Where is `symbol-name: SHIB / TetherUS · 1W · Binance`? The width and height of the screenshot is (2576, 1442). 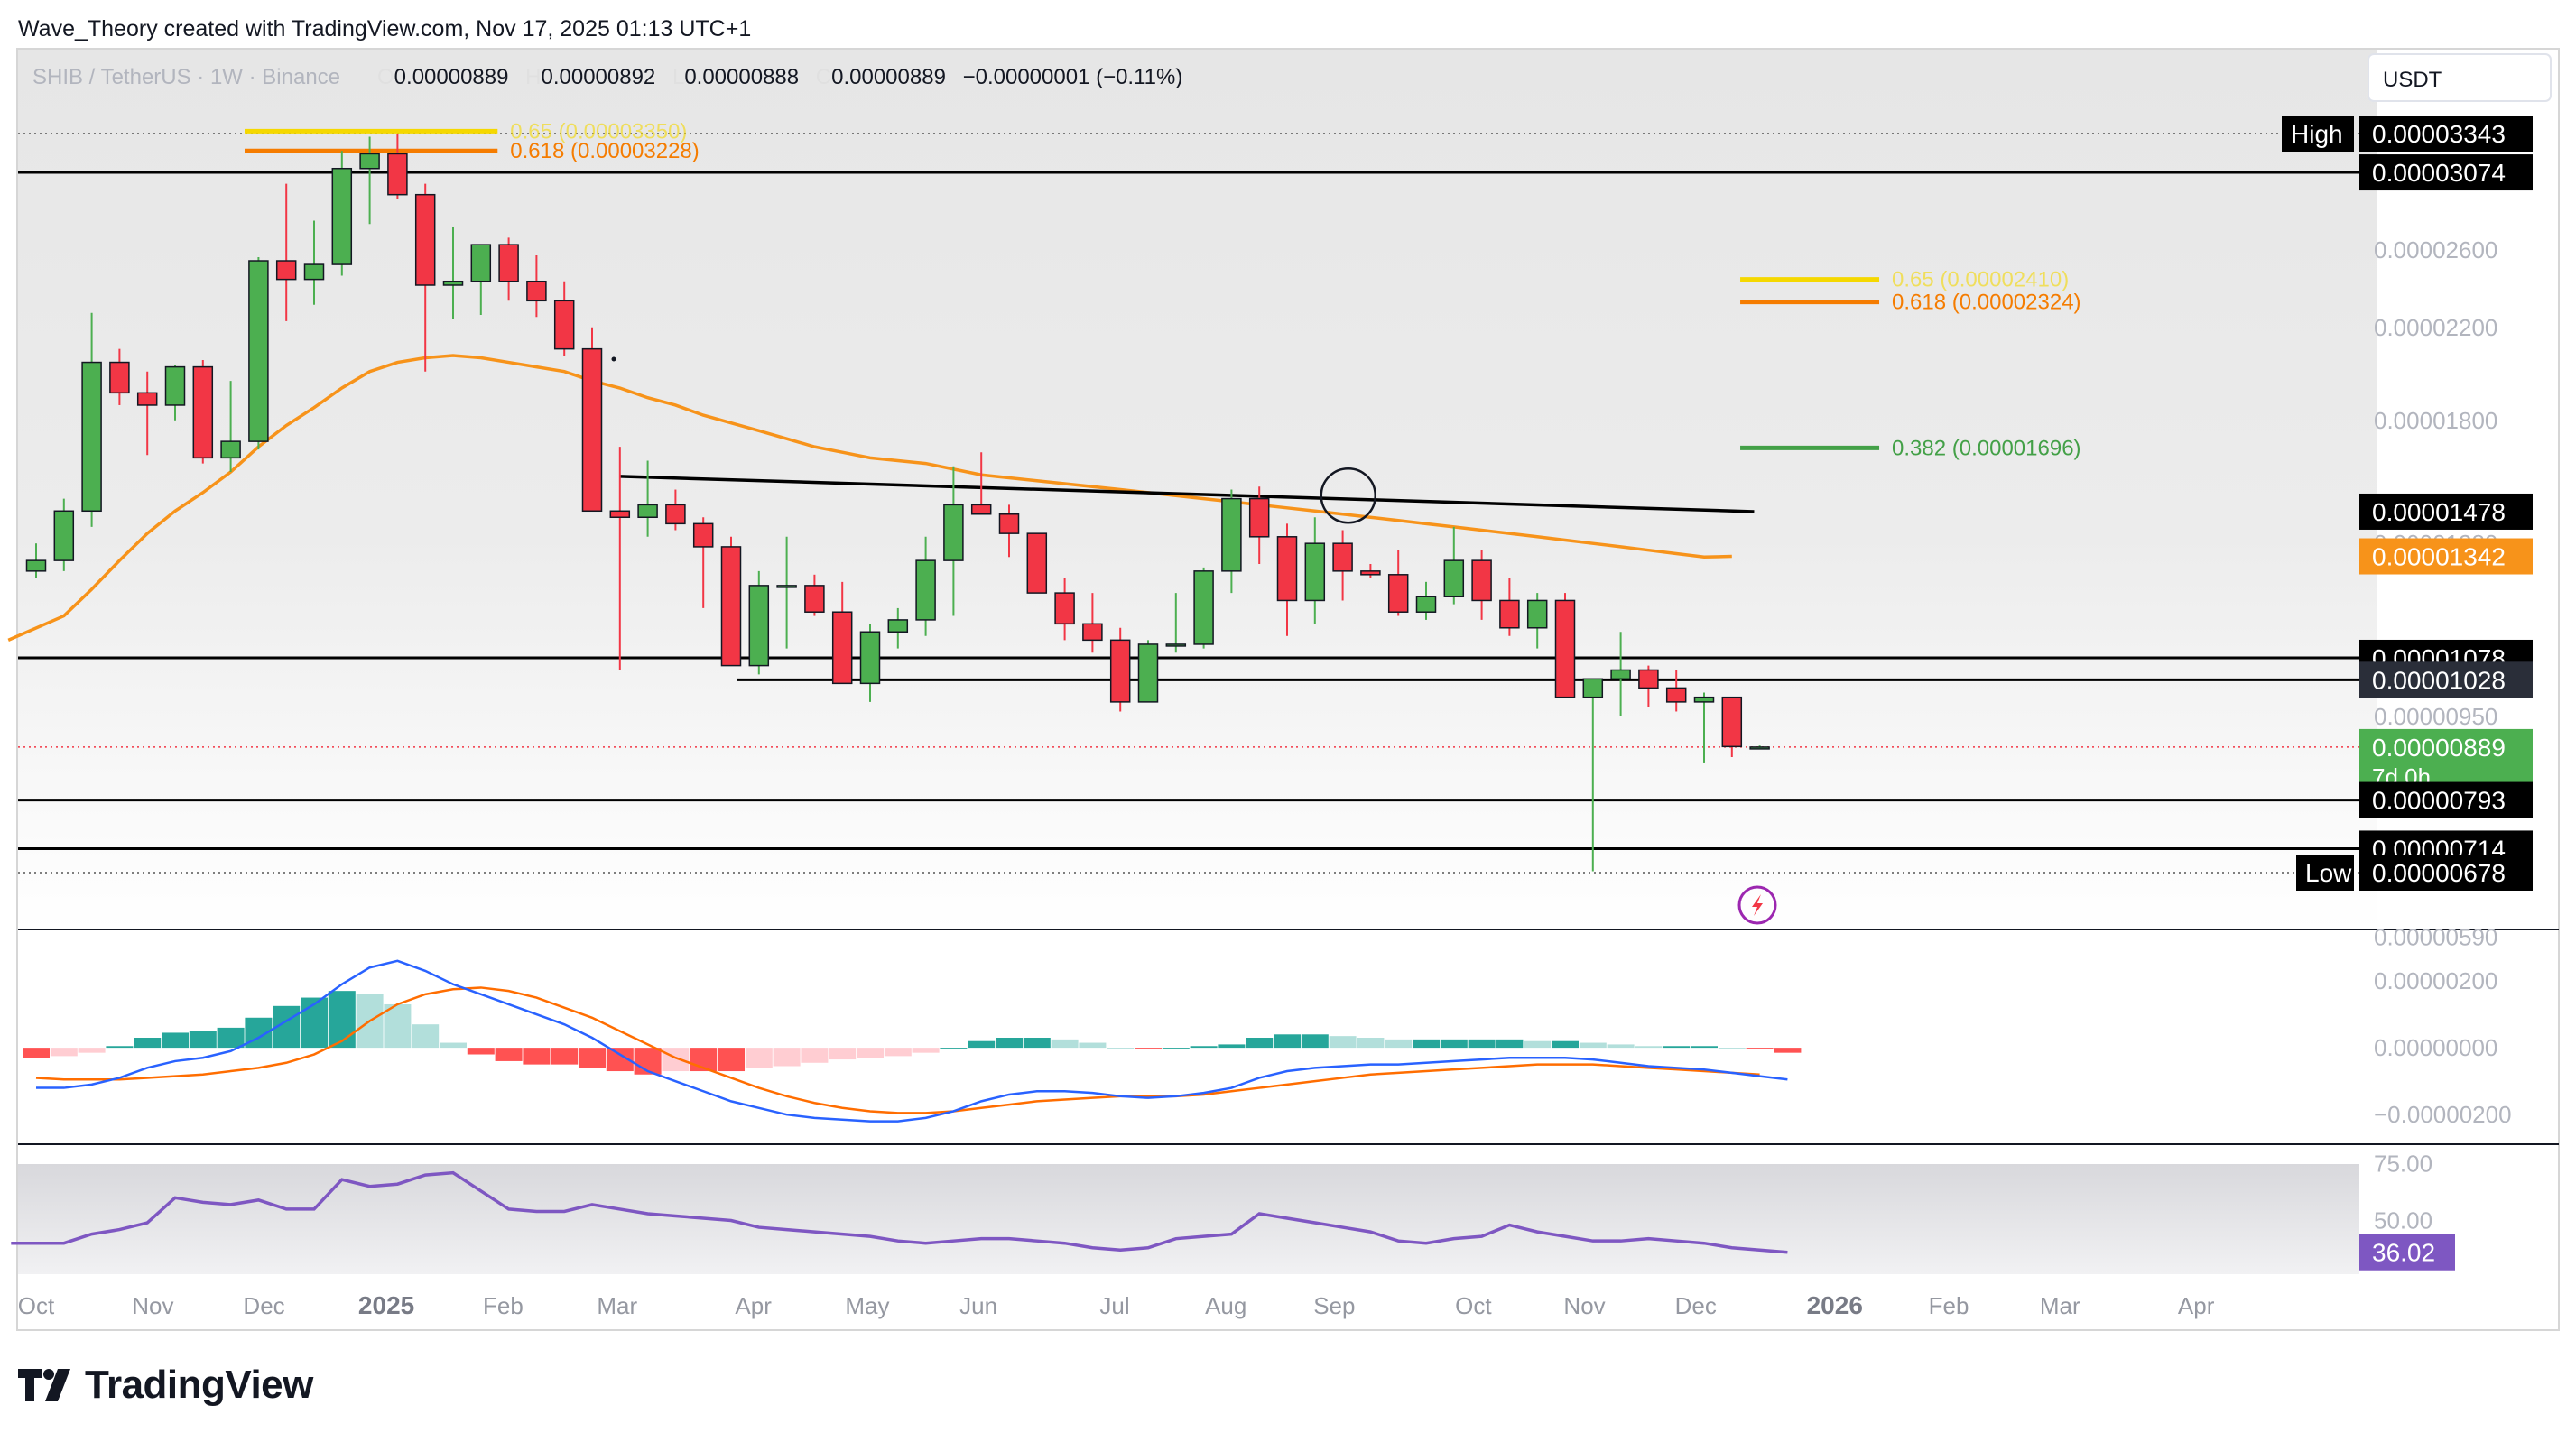 symbol-name: SHIB / TetherUS · 1W · Binance is located at coordinates (186, 77).